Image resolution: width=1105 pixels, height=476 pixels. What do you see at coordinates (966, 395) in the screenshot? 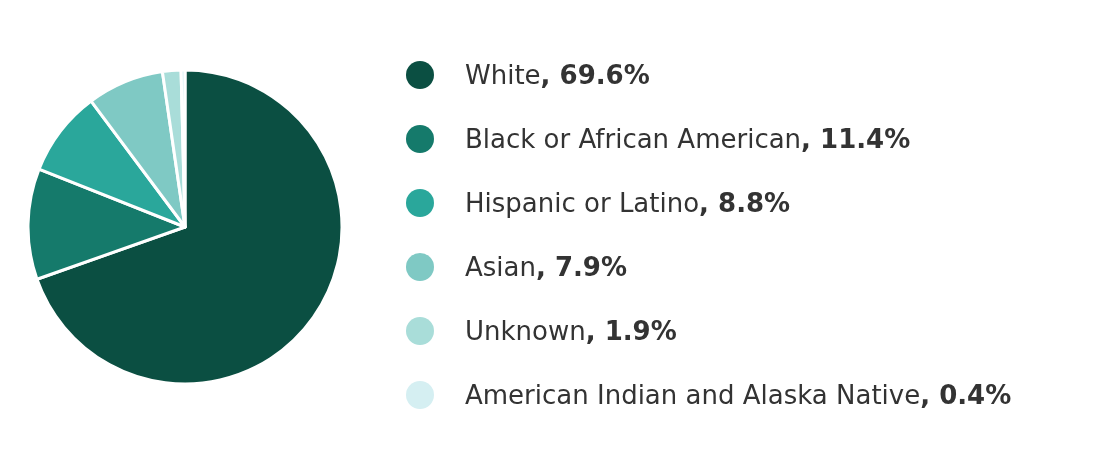
I see `data-label: , 0.4%` at bounding box center [966, 395].